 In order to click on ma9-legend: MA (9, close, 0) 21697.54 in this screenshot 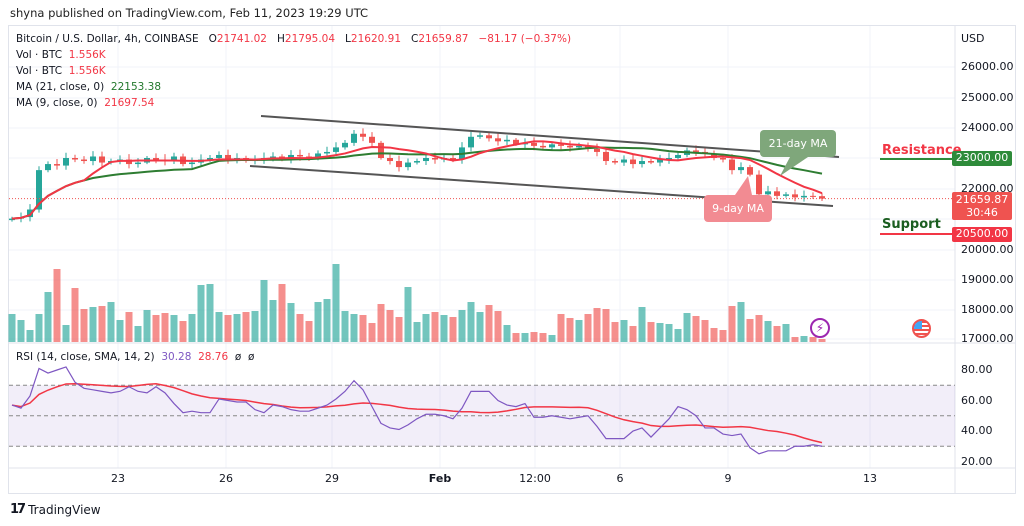, I will do `click(85, 103)`.